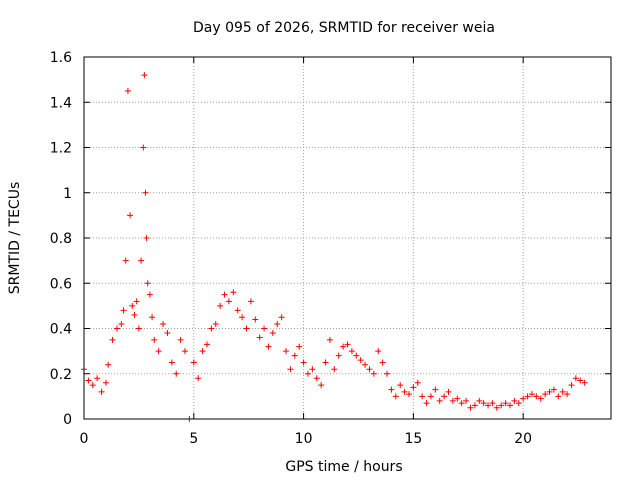 The image size is (640, 480). I want to click on y-tick-label: 1, so click(67, 194).